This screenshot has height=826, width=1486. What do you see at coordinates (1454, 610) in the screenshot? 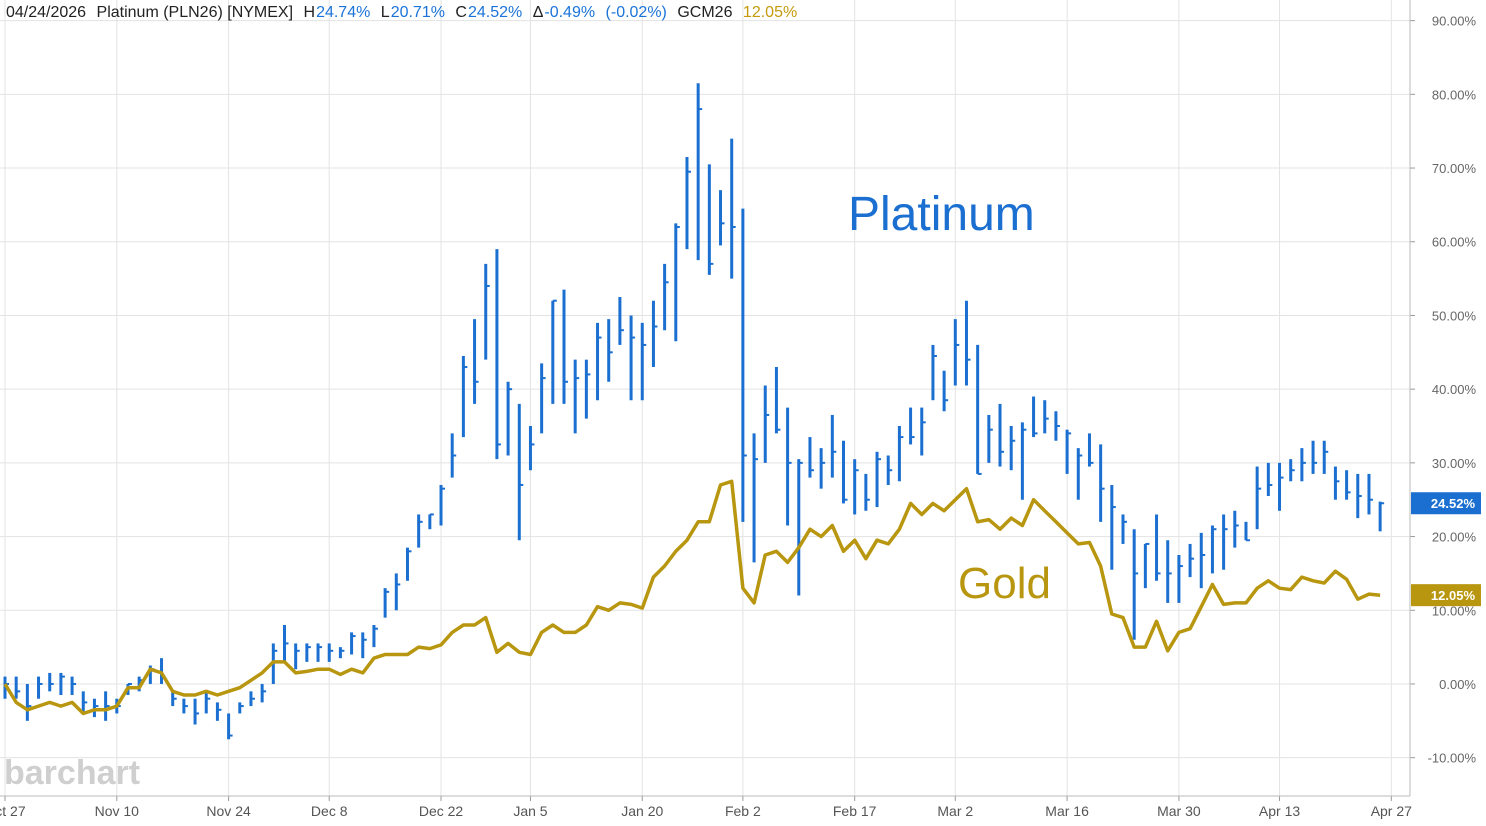
I see `y-tick-label: 10.00%` at bounding box center [1454, 610].